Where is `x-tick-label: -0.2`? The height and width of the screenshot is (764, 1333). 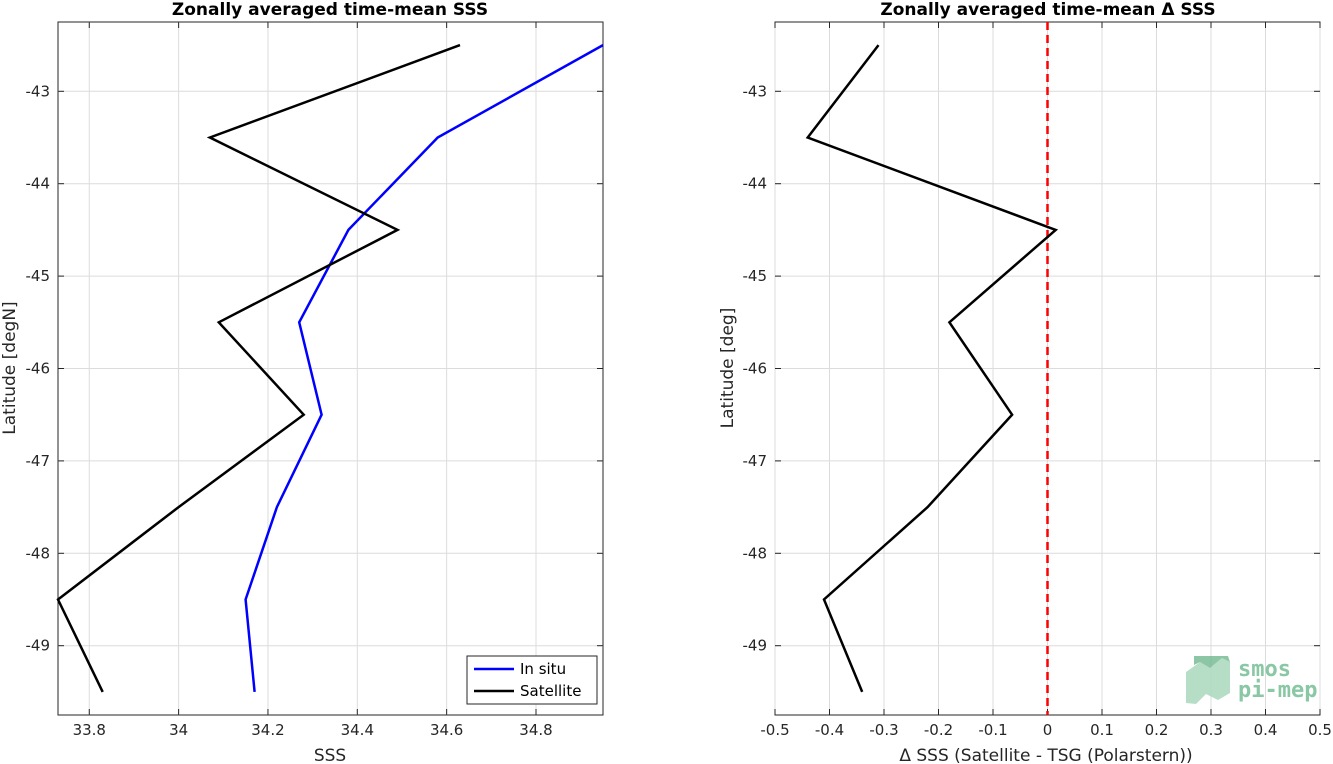 x-tick-label: -0.2 is located at coordinates (938, 730).